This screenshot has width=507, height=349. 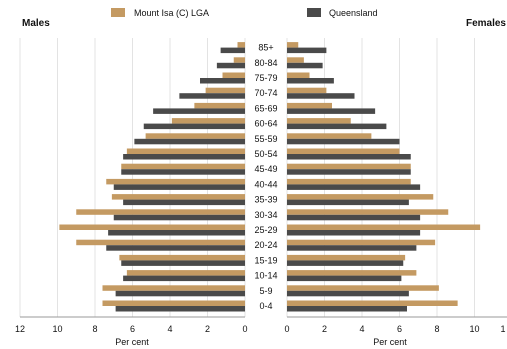 What do you see at coordinates (265, 260) in the screenshot?
I see `age-group-label: 15-19` at bounding box center [265, 260].